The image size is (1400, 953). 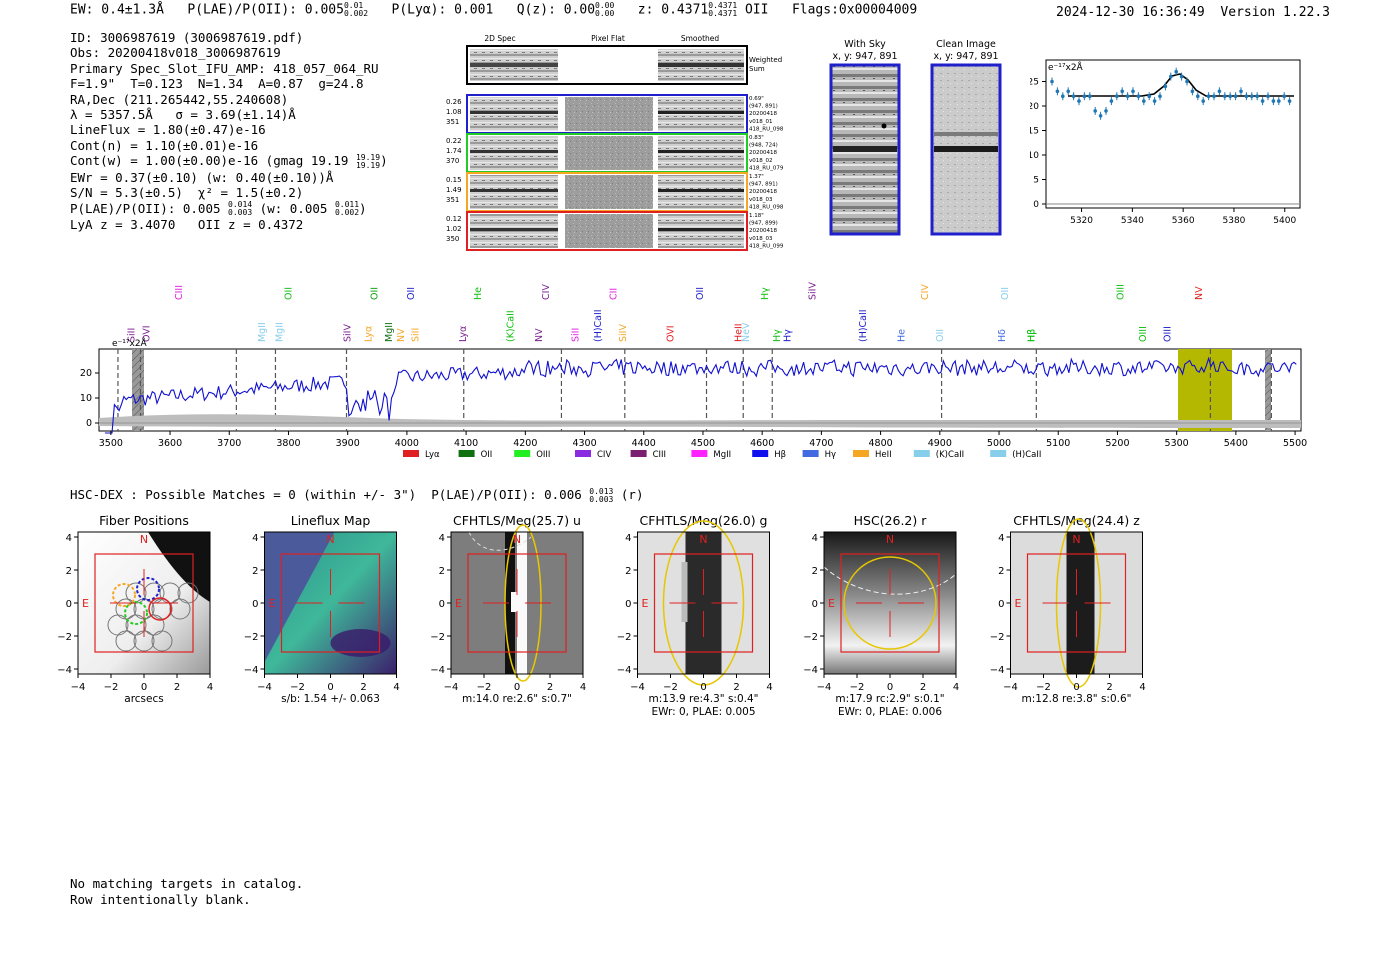 What do you see at coordinates (766, 129) in the screenshot?
I see `cutout-right-label: 418_RU_098` at bounding box center [766, 129].